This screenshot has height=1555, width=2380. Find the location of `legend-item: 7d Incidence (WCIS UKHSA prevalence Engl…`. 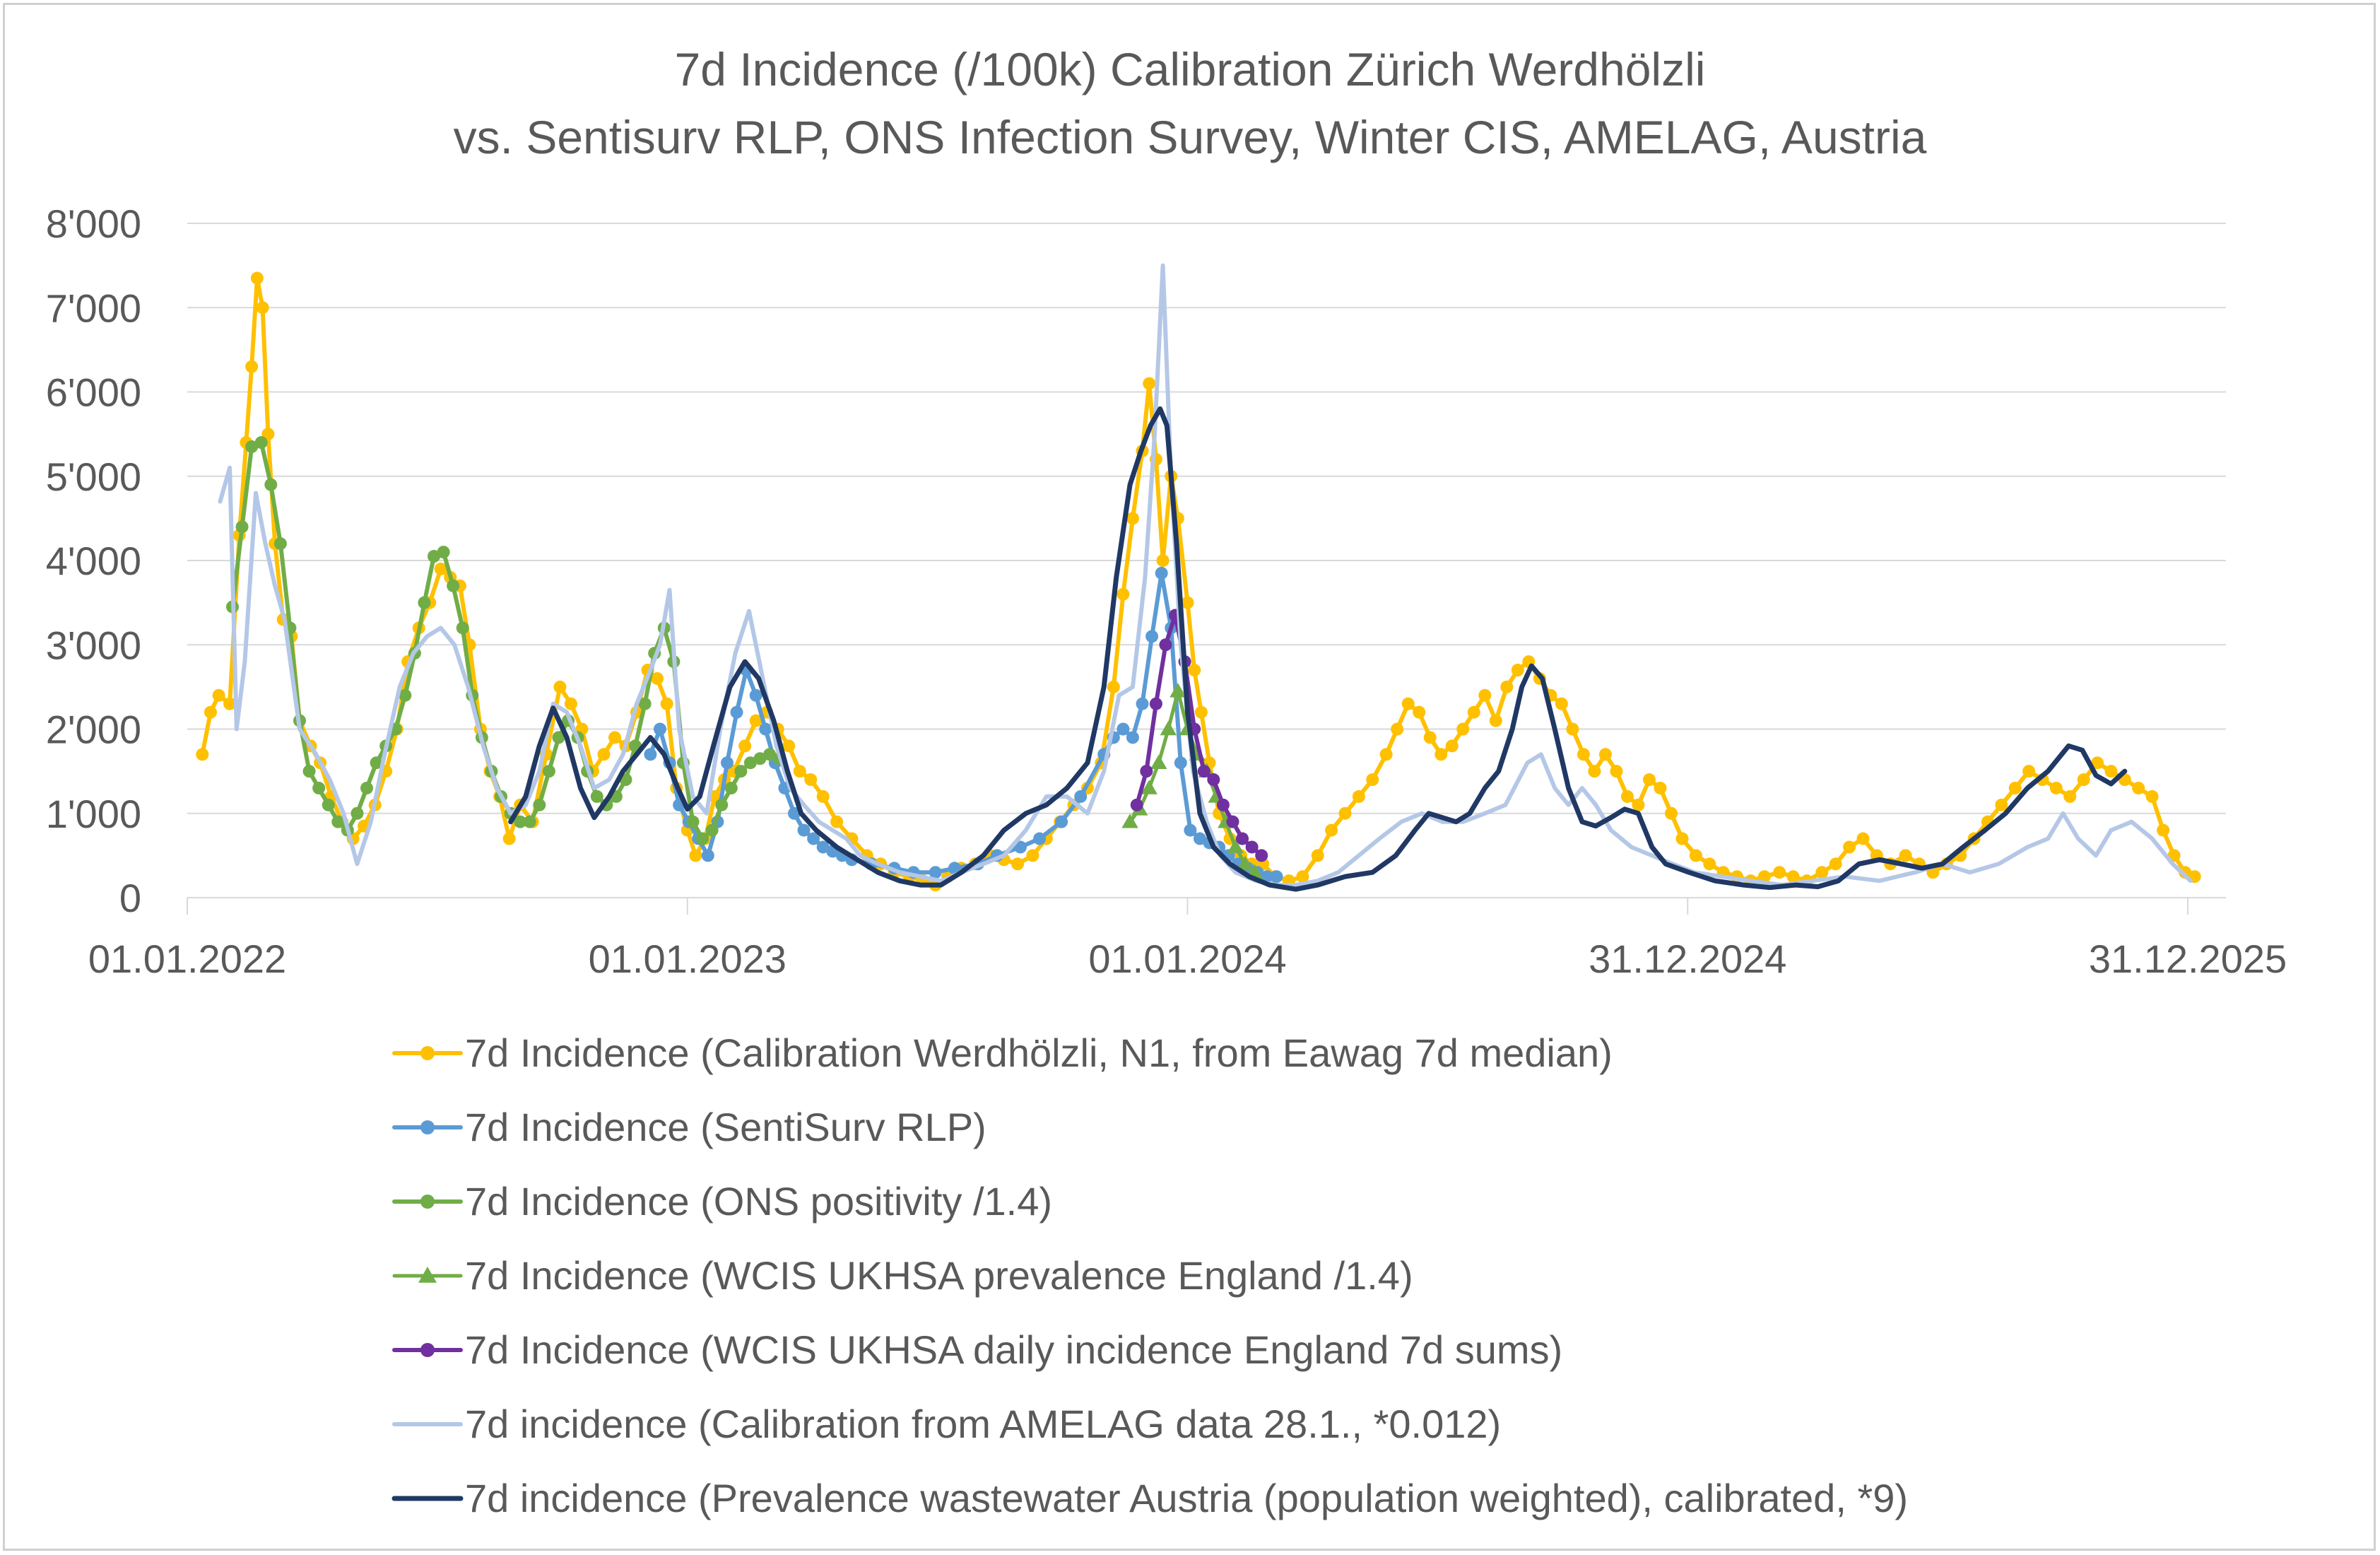

legend-item: 7d Incidence (WCIS UKHSA prevalence Engl… is located at coordinates (1272, 1276).